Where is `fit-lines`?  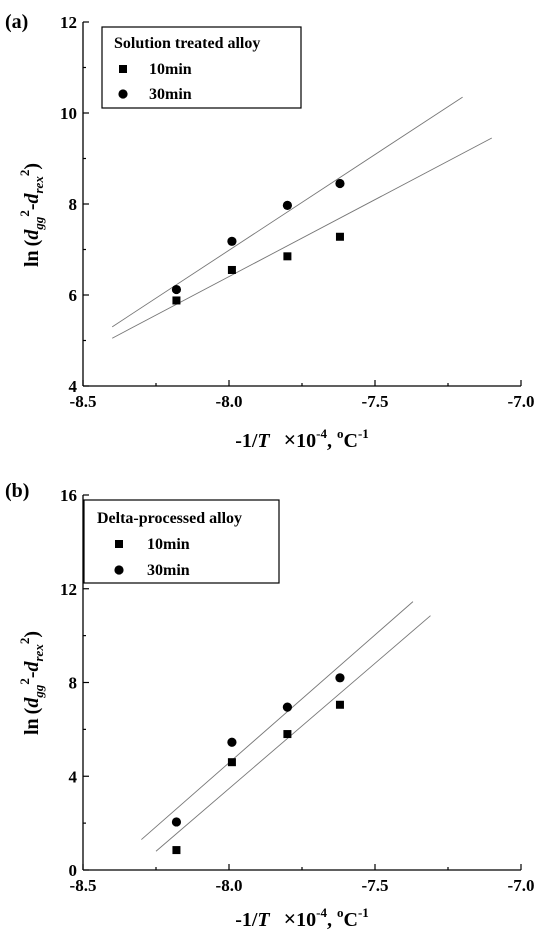
fit-lines is located at coordinates (286, 726).